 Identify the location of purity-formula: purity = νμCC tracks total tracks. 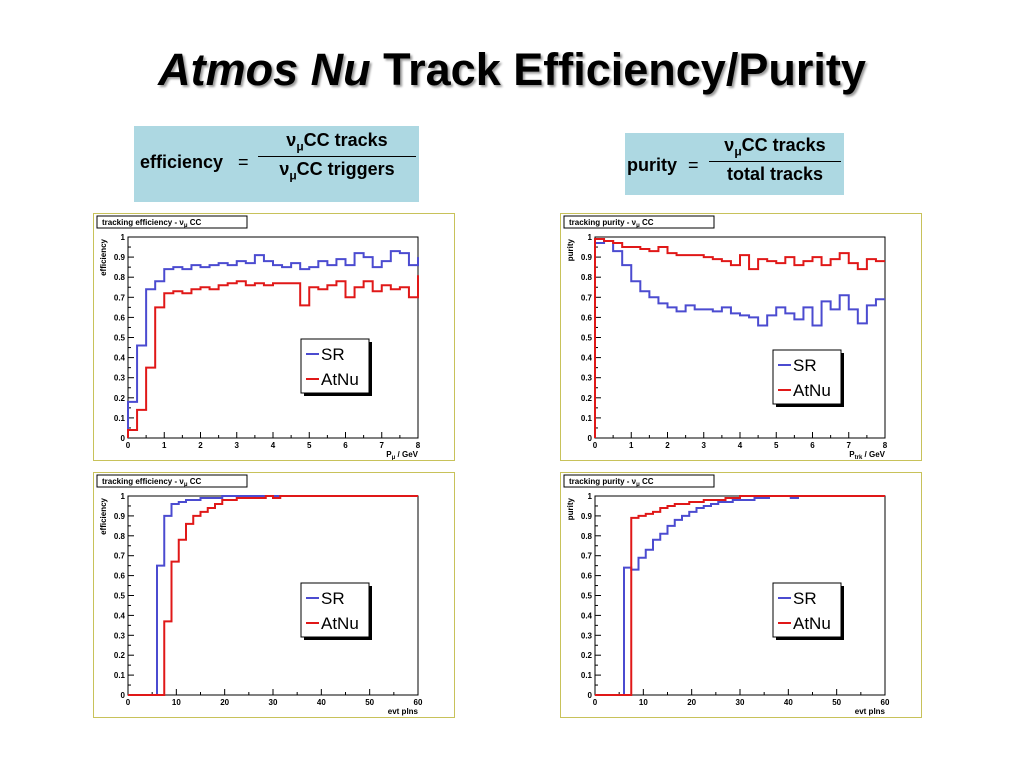
(734, 164).